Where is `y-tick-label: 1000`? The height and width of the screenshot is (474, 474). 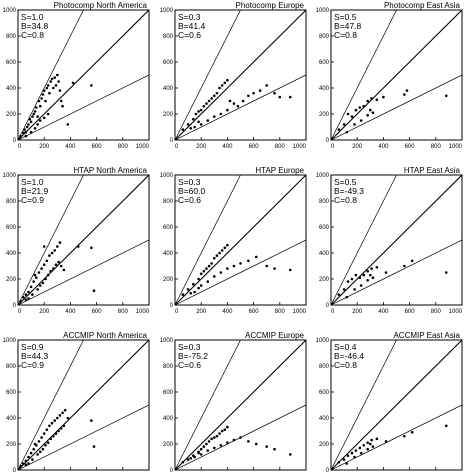
y-tick-label: 1000 is located at coordinates (323, 341).